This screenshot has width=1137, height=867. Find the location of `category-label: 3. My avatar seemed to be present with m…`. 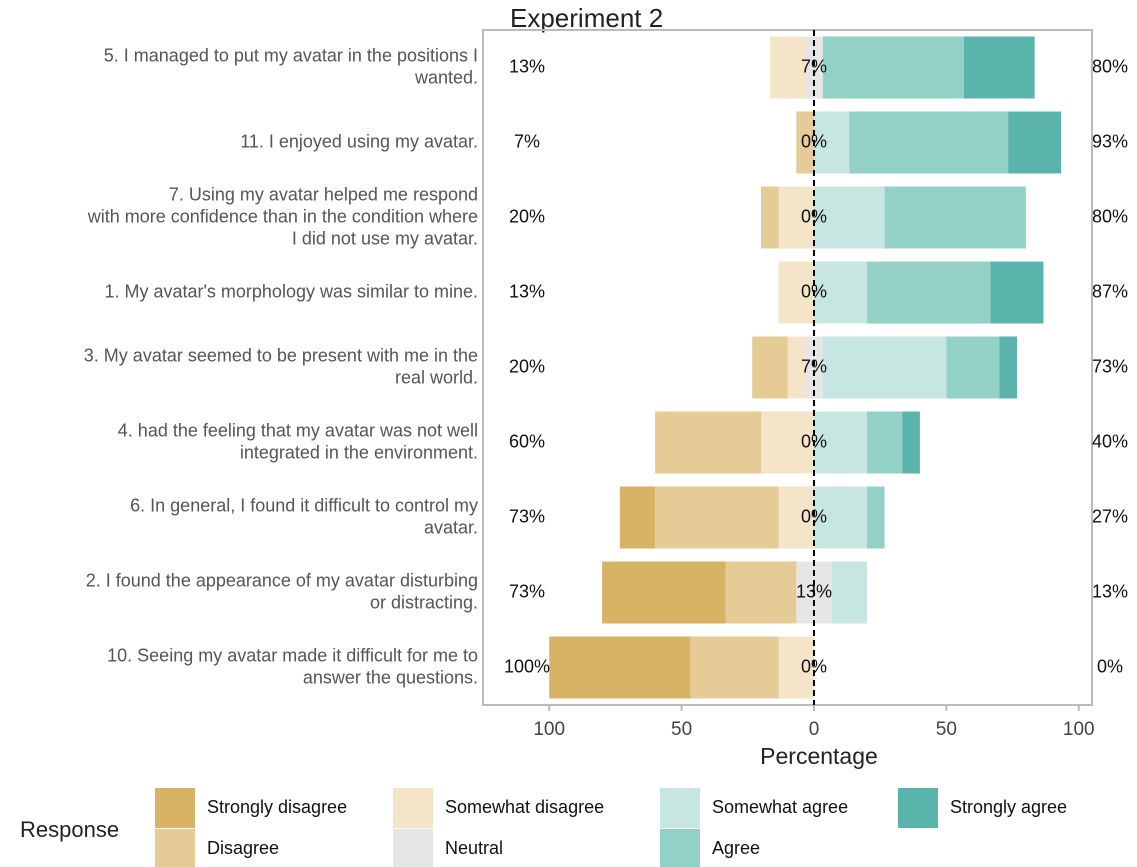

category-label: 3. My avatar seemed to be present with m… is located at coordinates (281, 355).